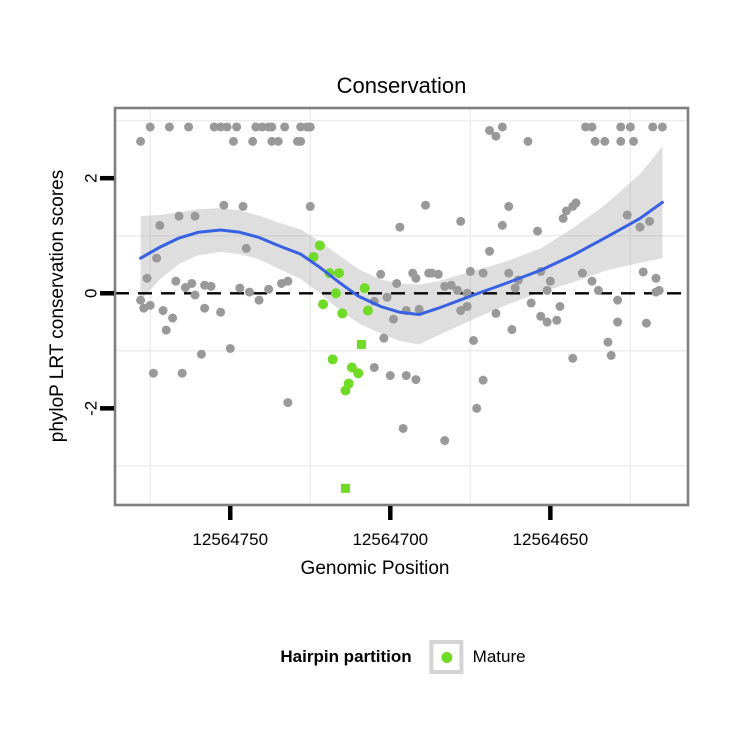 The width and height of the screenshot is (750, 750). Describe the element at coordinates (346, 656) in the screenshot. I see `legend-title: Hairpin partition` at that location.